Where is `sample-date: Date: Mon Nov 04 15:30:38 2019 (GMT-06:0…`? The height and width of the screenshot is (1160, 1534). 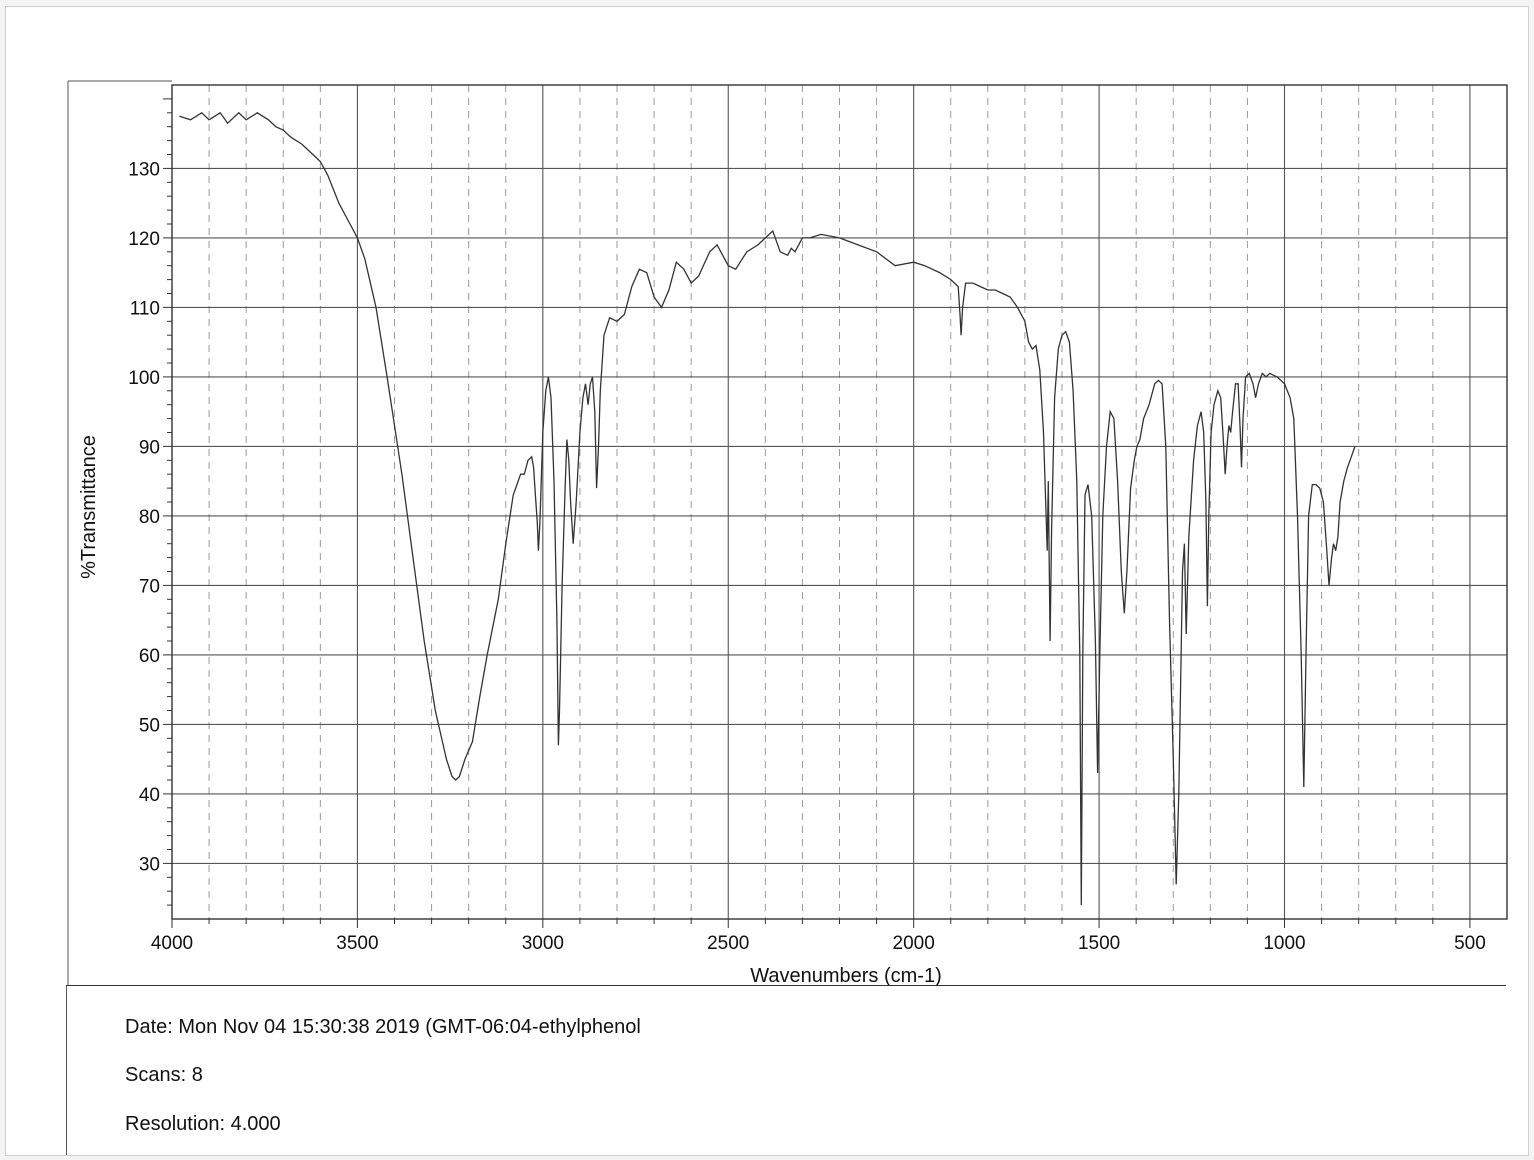 sample-date: Date: Mon Nov 04 15:30:38 2019 (GMT-06:0… is located at coordinates (383, 1027).